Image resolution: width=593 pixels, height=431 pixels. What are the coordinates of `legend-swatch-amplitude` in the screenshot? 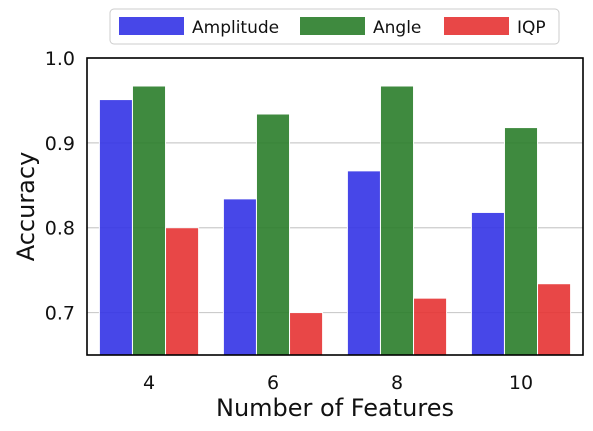 It's located at (151, 26).